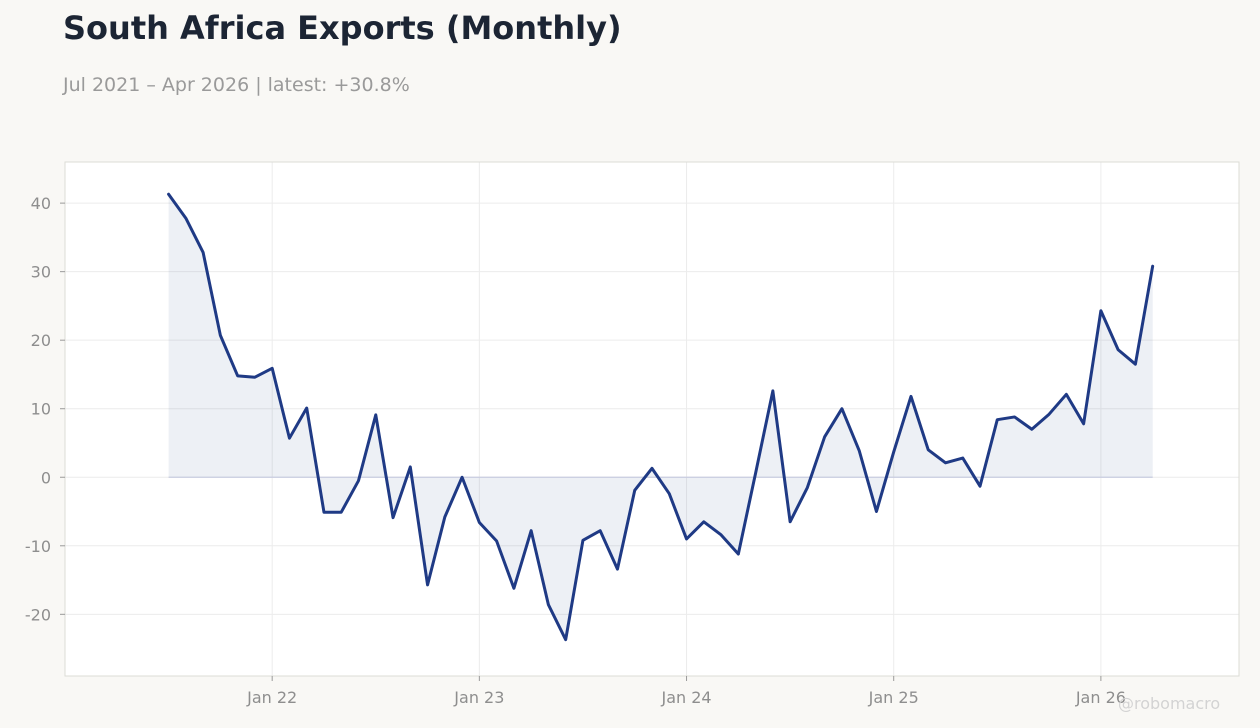 This screenshot has height=728, width=1260. I want to click on y-axis-ticks: -20 -10 0 10 20 30 40, so click(45, 409).